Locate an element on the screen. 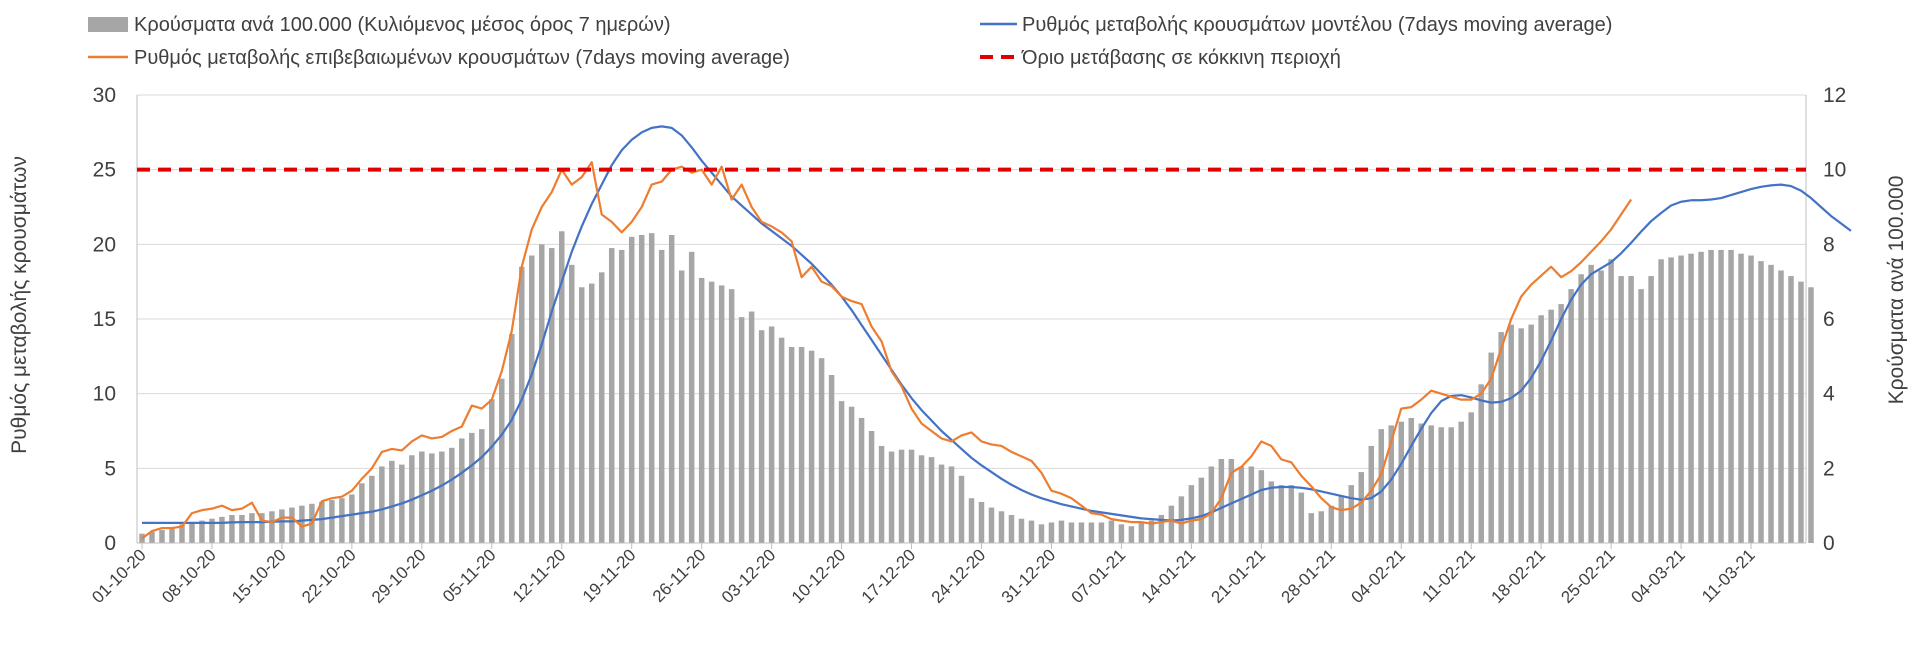  x-tick-label: 08-10-20 is located at coordinates (189, 576).